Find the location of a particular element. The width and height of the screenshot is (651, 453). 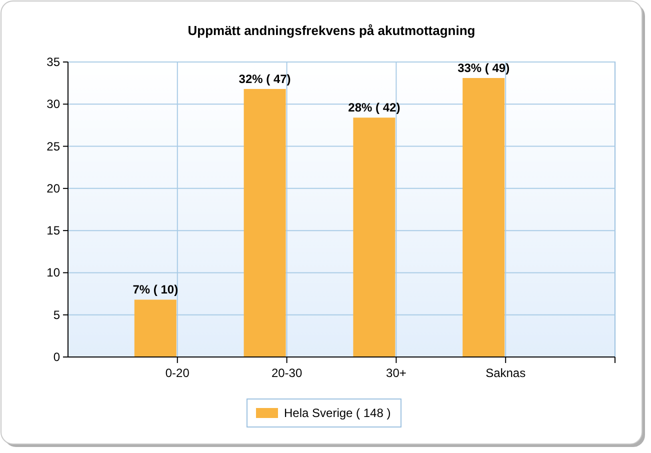

data-label: 7% ( 10) is located at coordinates (155, 289).